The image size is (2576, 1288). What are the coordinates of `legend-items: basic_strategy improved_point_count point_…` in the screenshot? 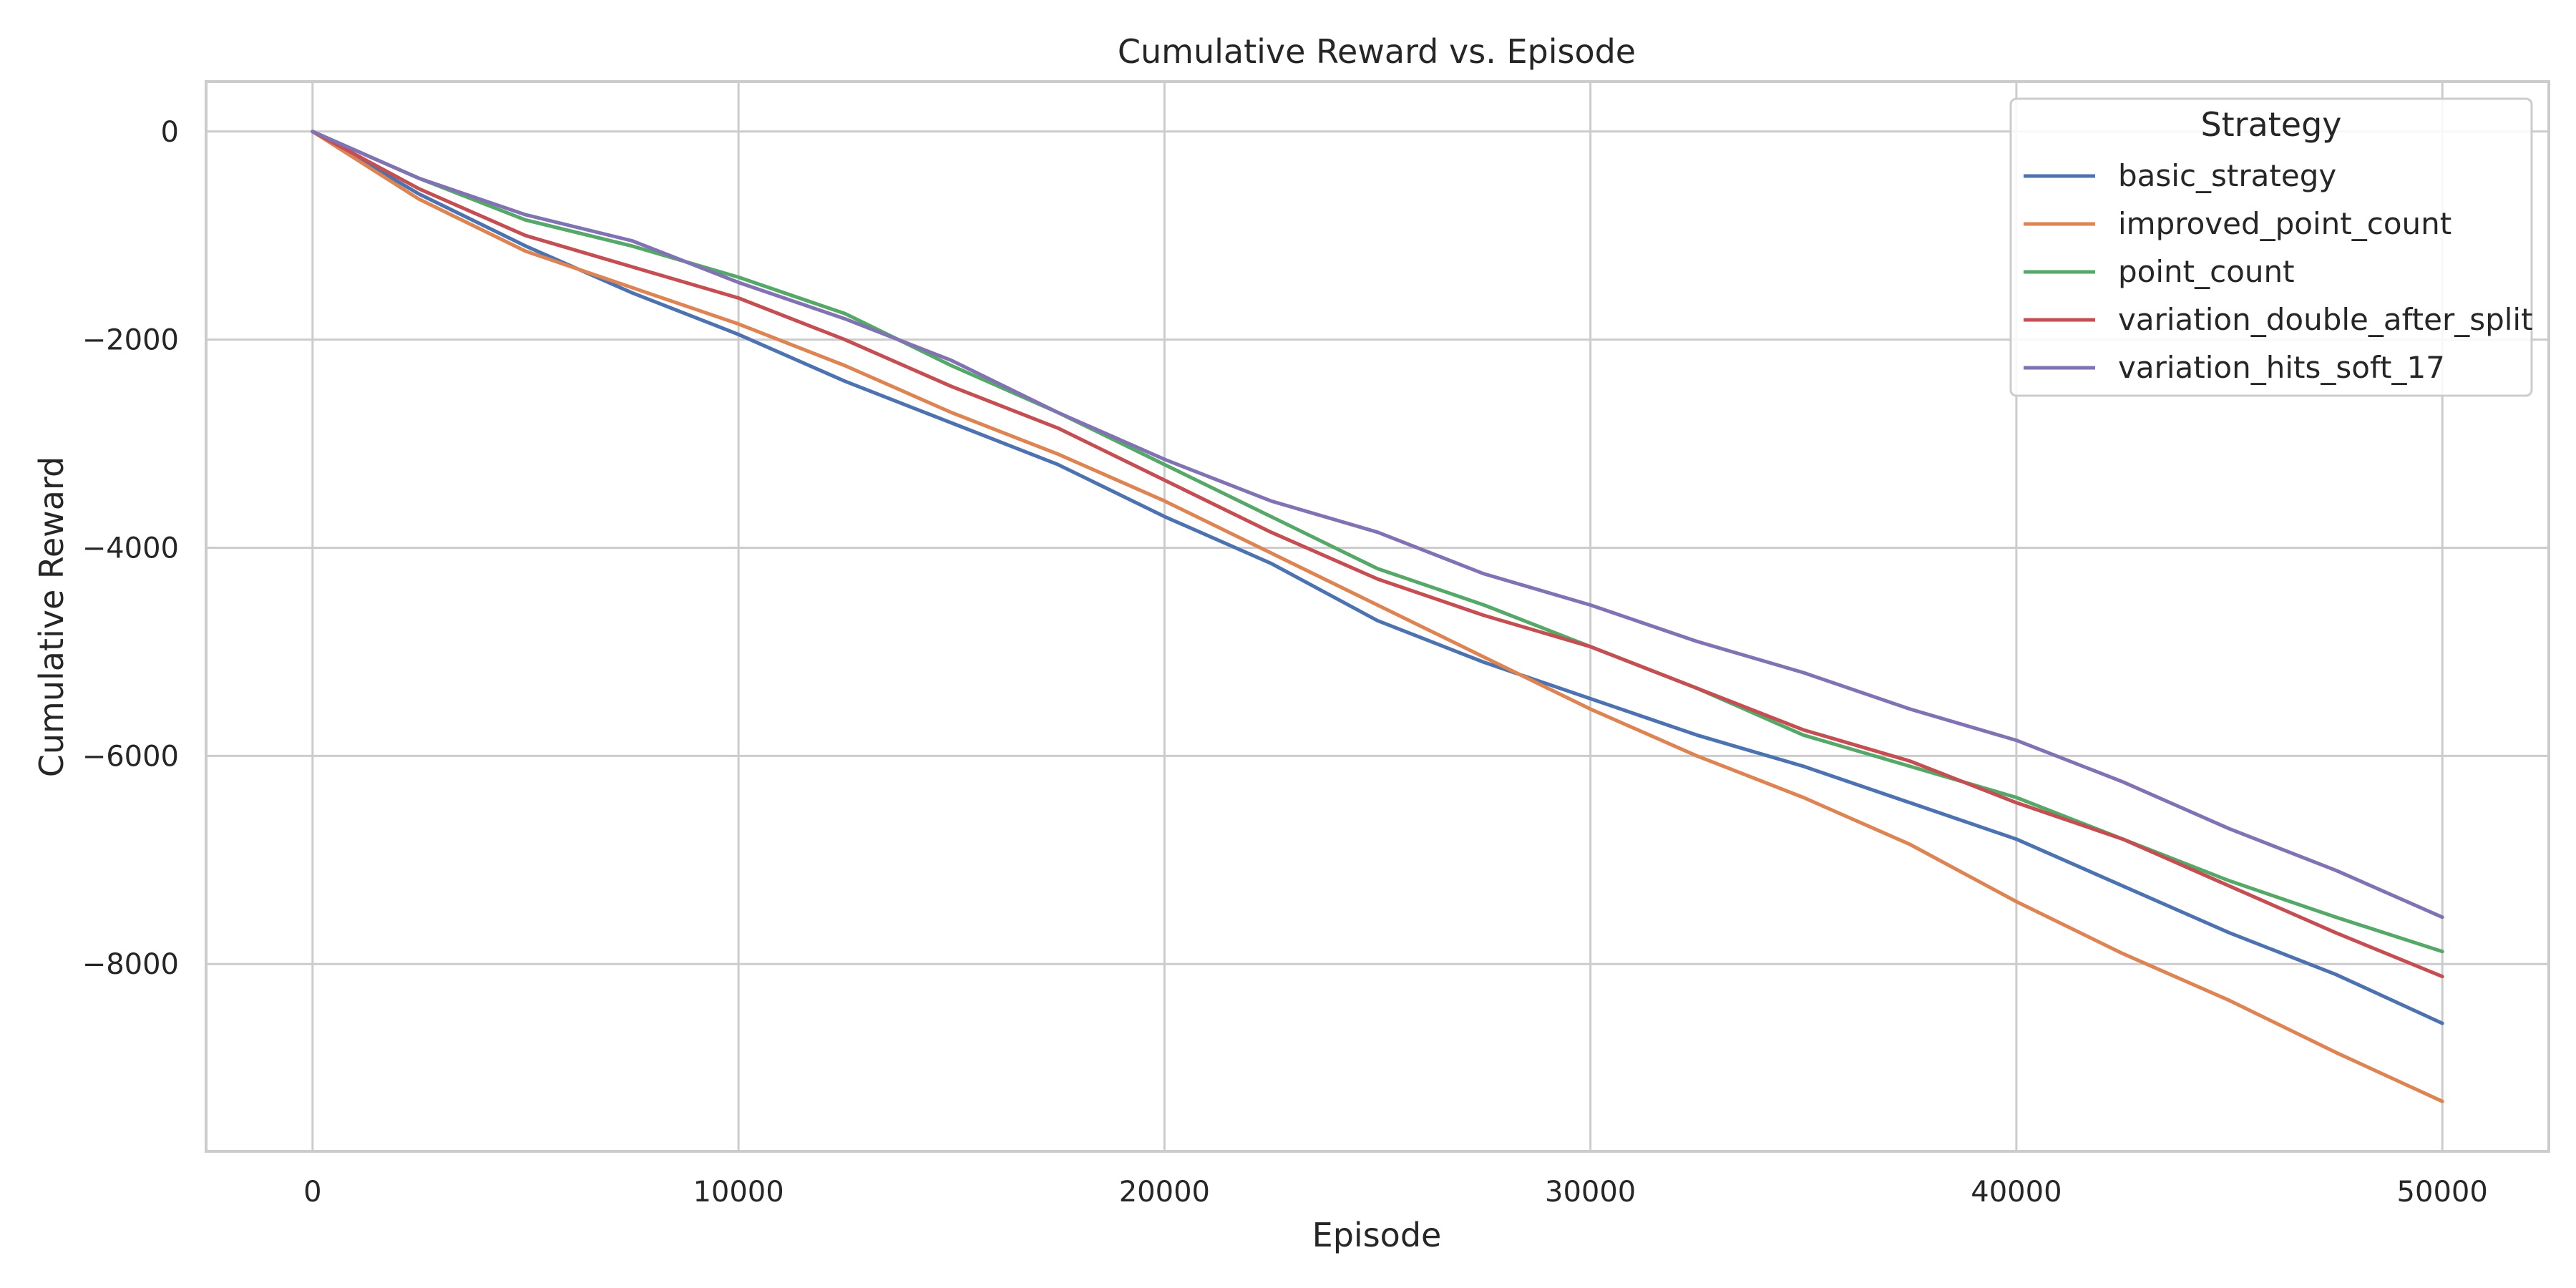 It's located at (2278, 271).